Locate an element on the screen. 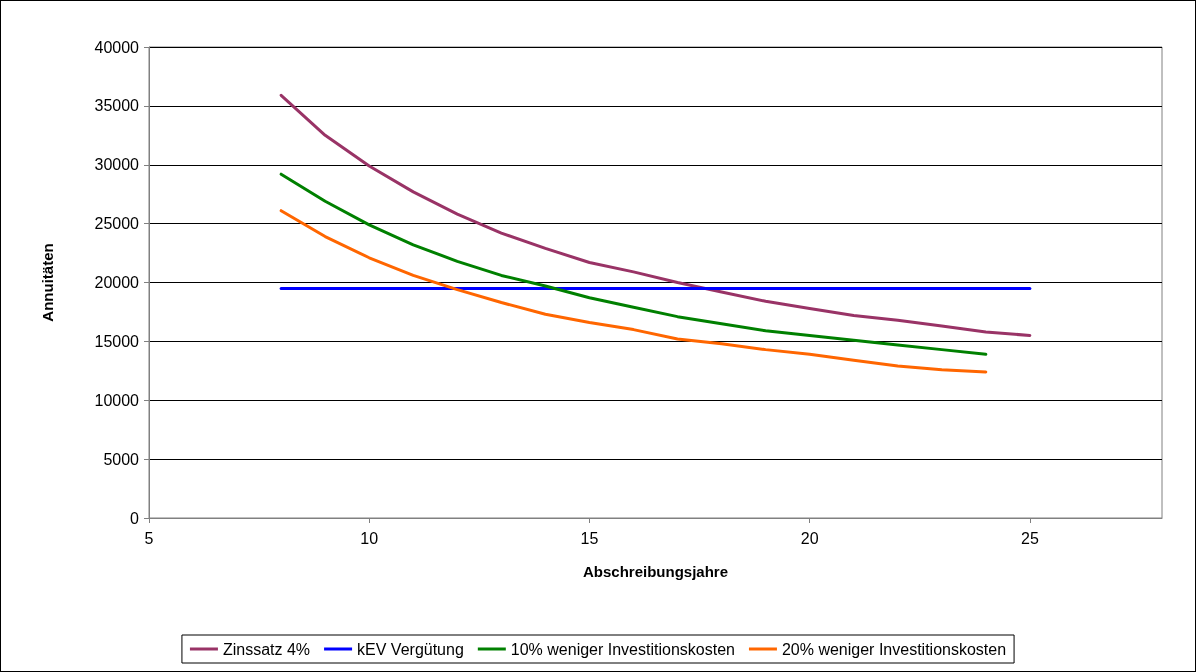  y-tick-label: 5000 is located at coordinates (121, 459).